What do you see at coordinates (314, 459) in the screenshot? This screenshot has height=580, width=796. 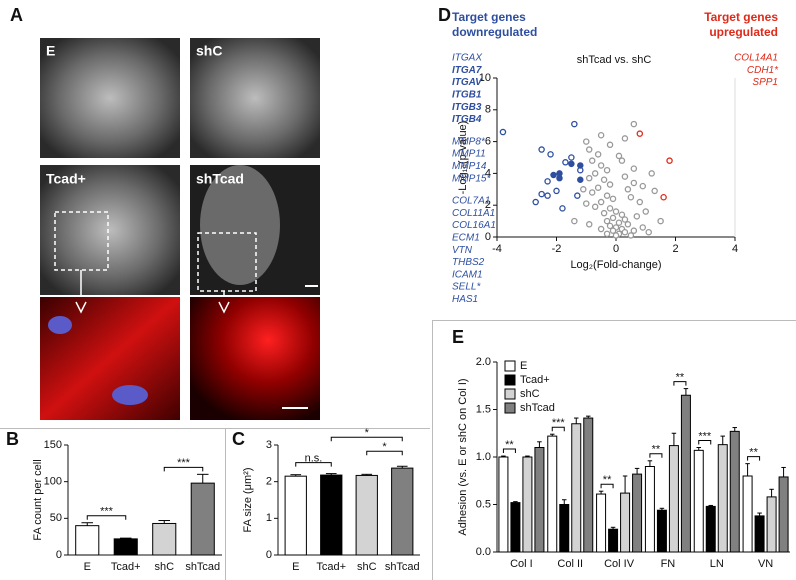 I see `significance-label: n.s.` at bounding box center [314, 459].